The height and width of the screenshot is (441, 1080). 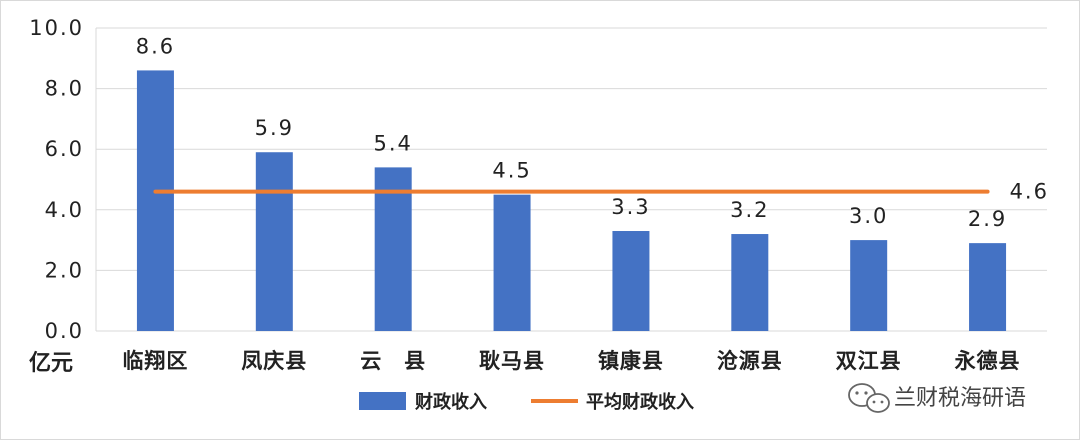 What do you see at coordinates (1029, 192) in the screenshot?
I see `average-line-label: 4.6` at bounding box center [1029, 192].